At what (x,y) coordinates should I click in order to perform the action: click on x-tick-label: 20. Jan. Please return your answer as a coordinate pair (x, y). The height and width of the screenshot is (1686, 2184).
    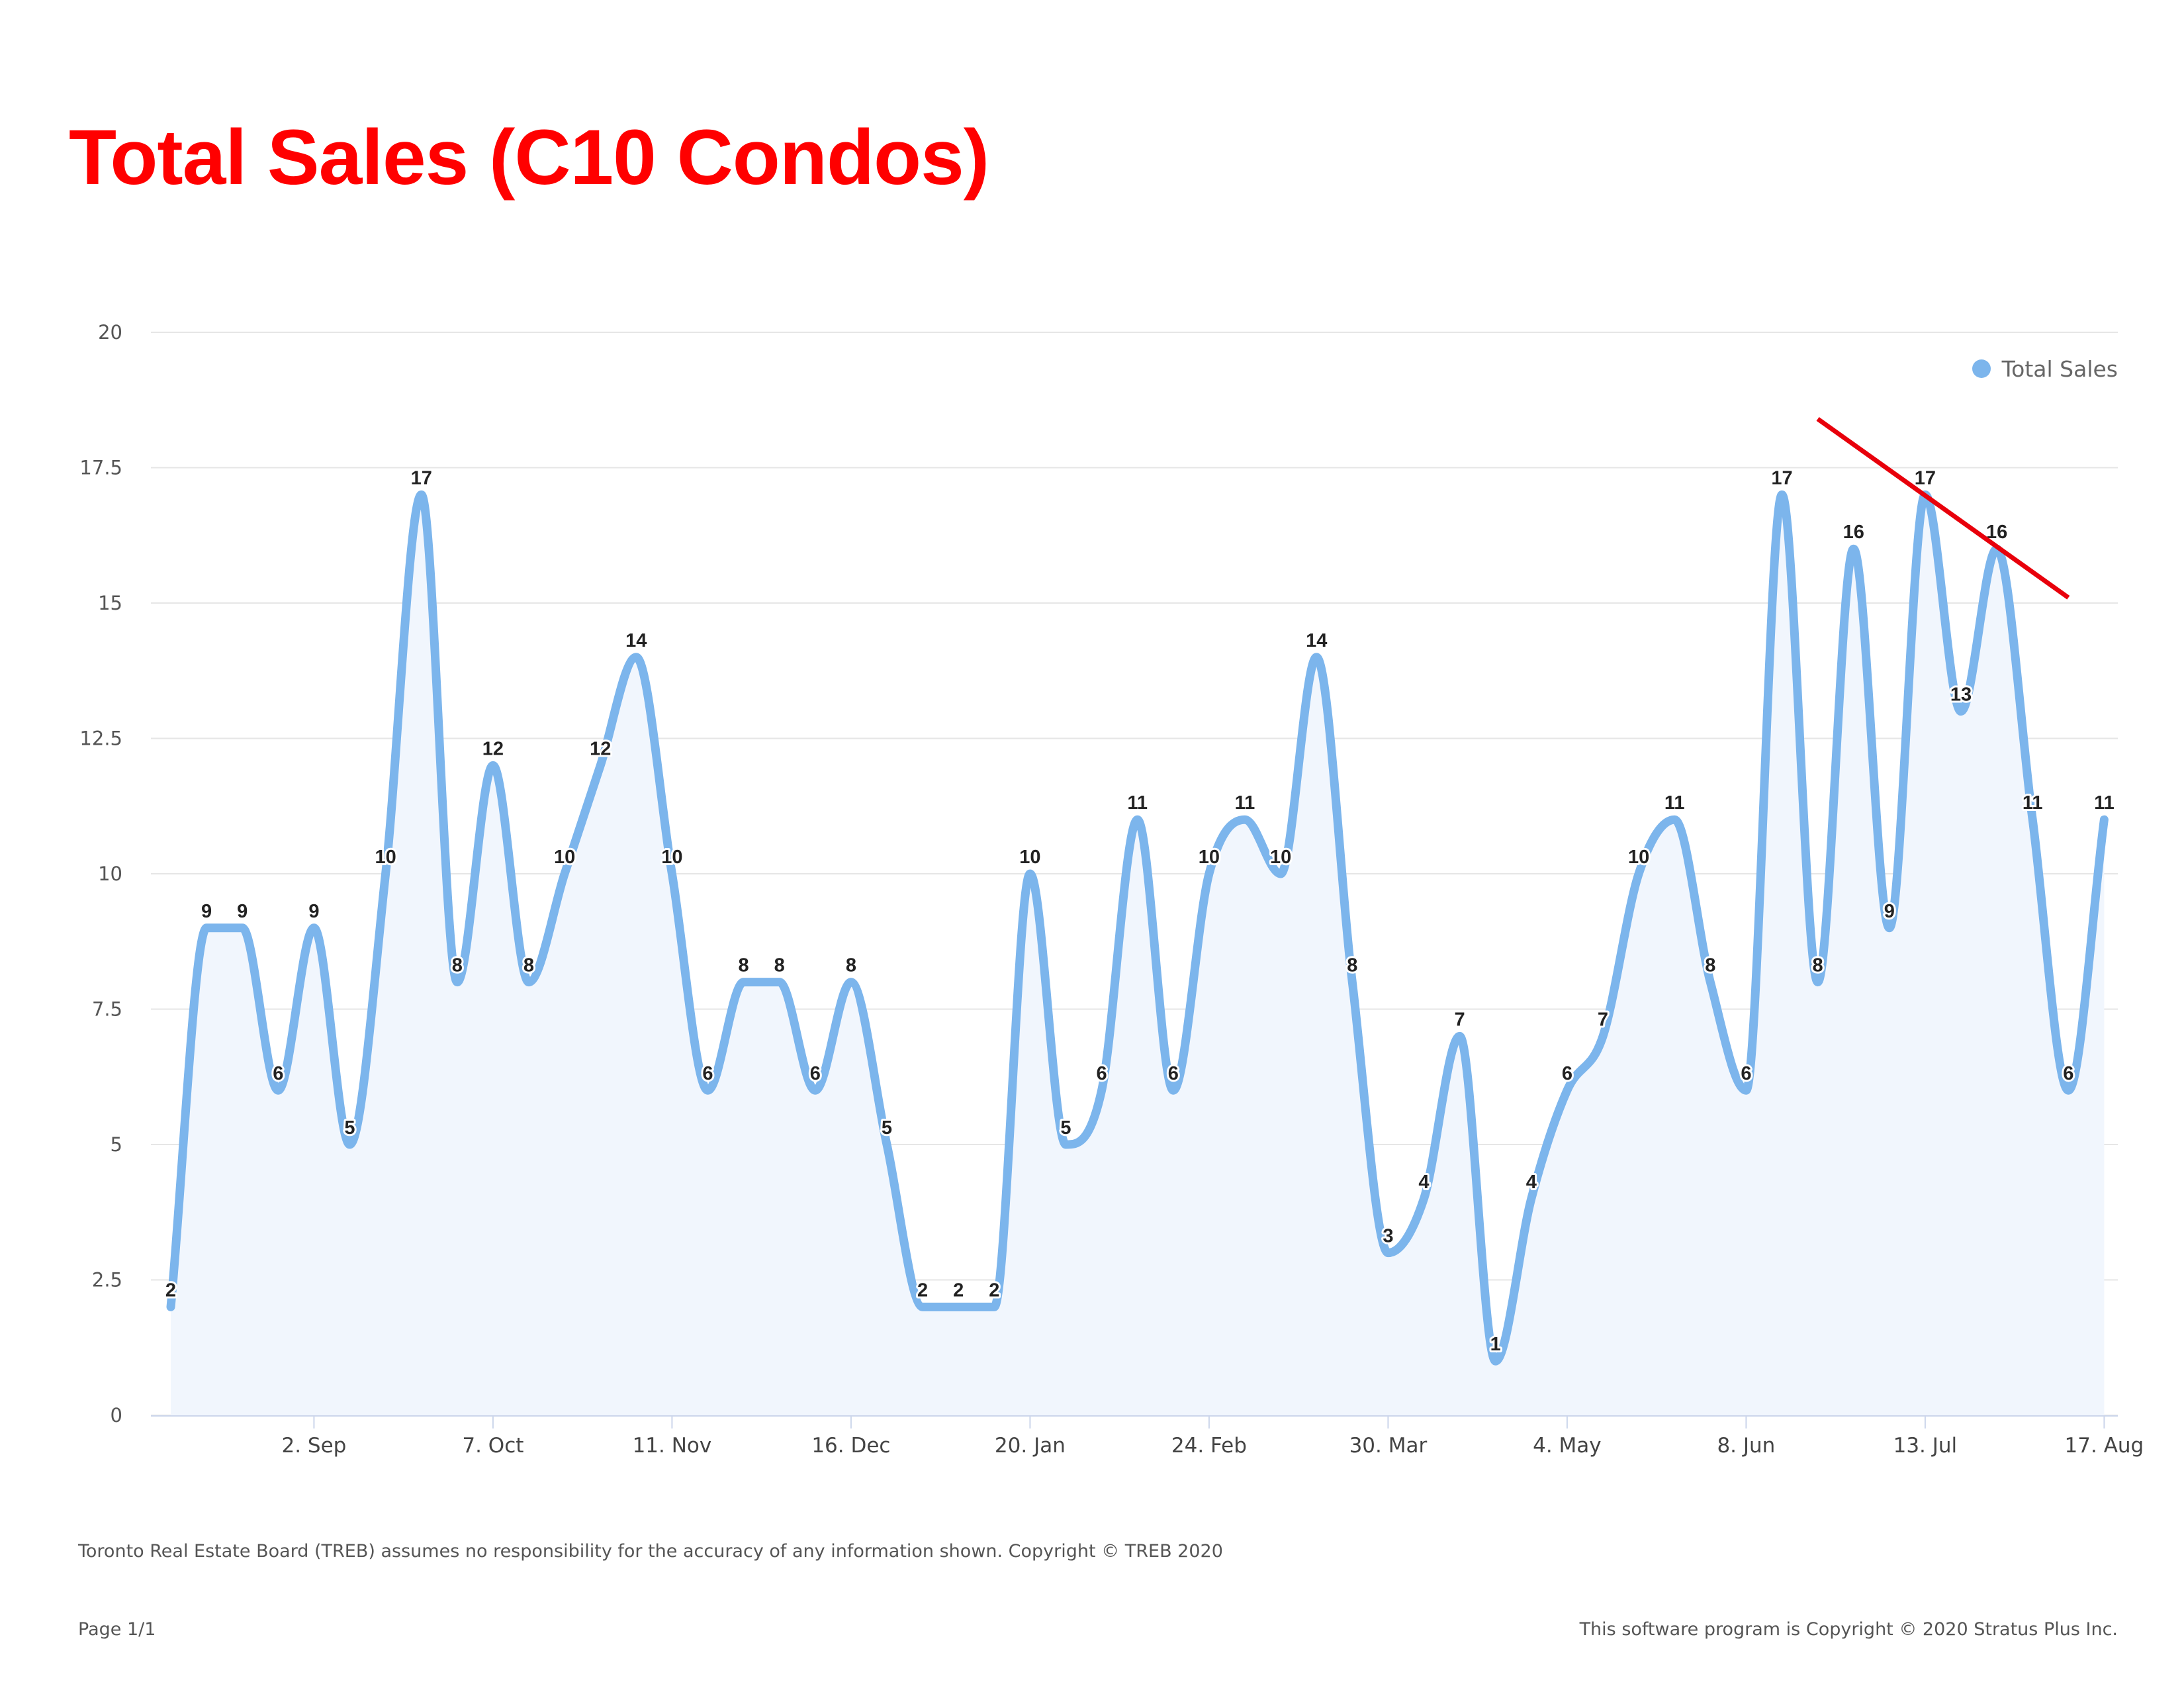
    Looking at the image, I should click on (1030, 1446).